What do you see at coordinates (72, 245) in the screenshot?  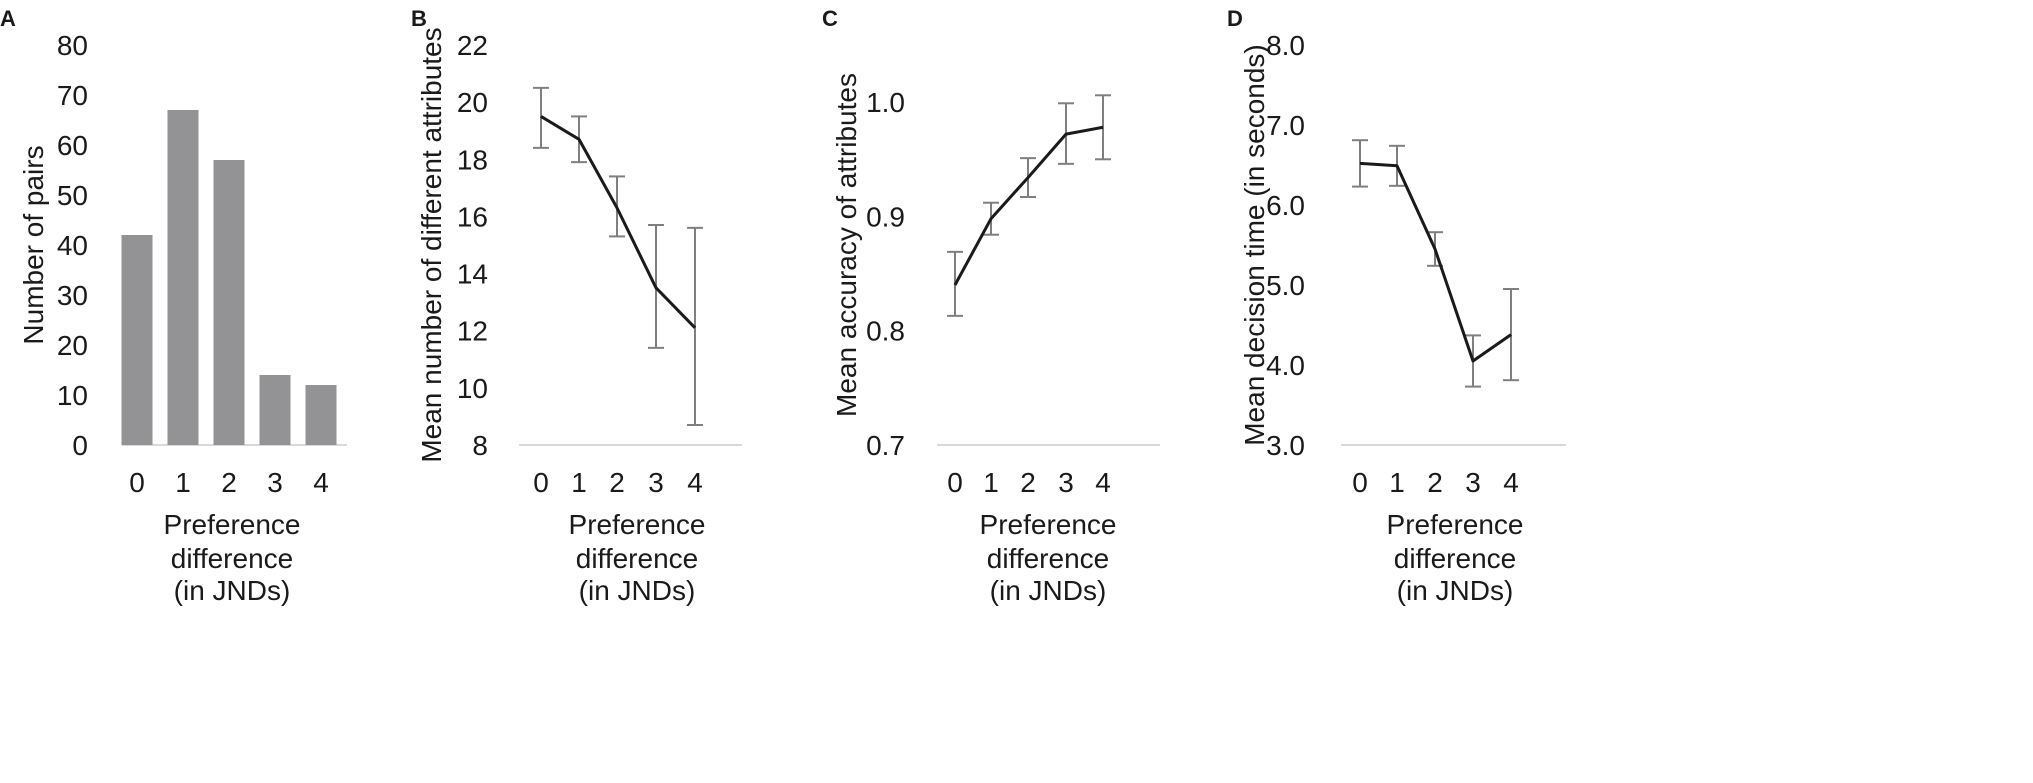 I see `y-tick-label: 40` at bounding box center [72, 245].